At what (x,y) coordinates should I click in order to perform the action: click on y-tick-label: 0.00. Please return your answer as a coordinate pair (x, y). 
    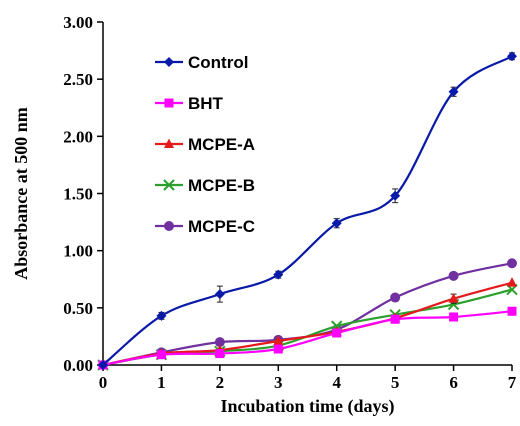
    Looking at the image, I should click on (78, 365).